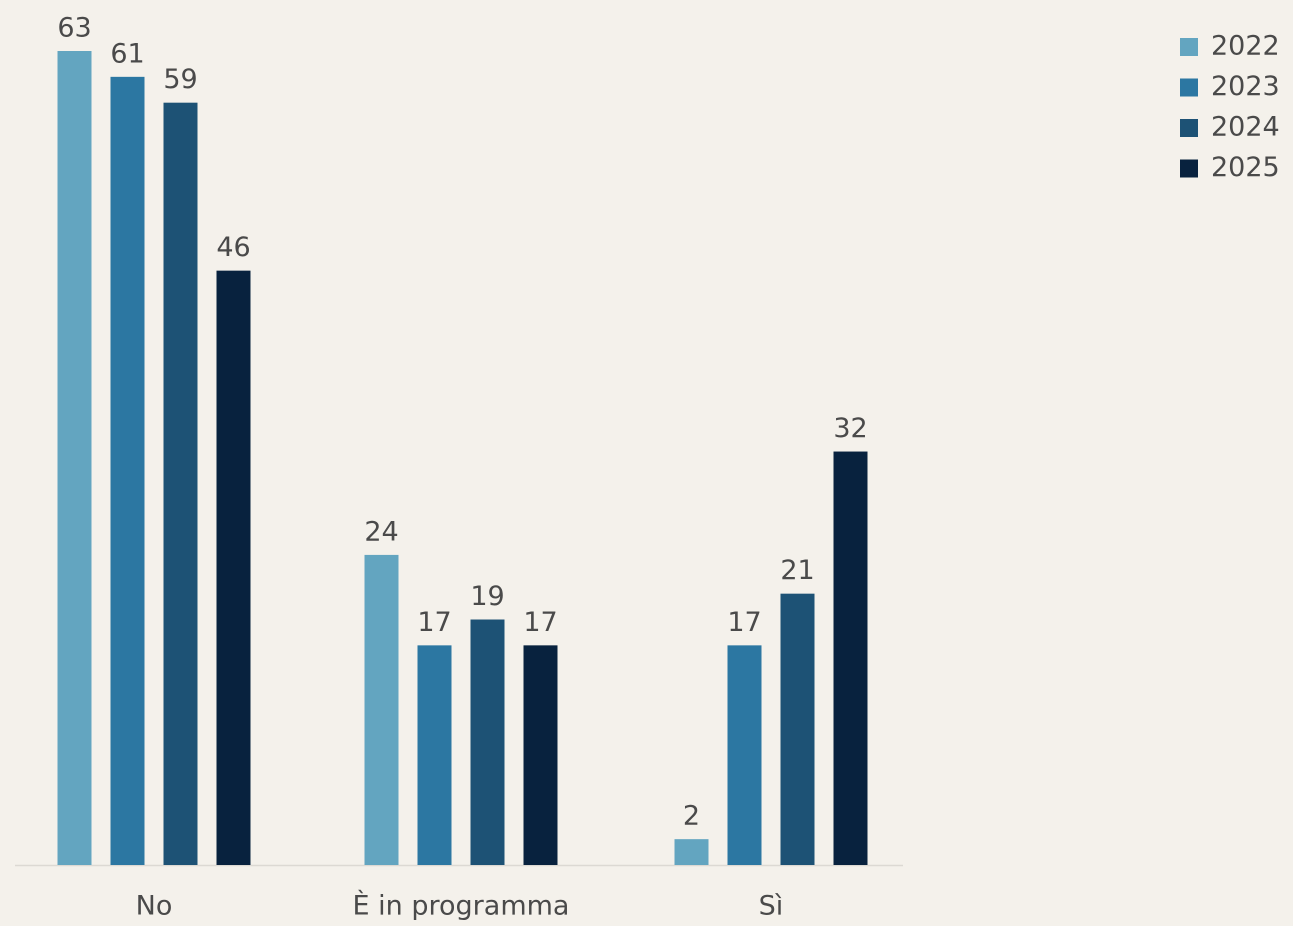  Describe the element at coordinates (1245, 86) in the screenshot. I see `legend-label: 2023` at that location.